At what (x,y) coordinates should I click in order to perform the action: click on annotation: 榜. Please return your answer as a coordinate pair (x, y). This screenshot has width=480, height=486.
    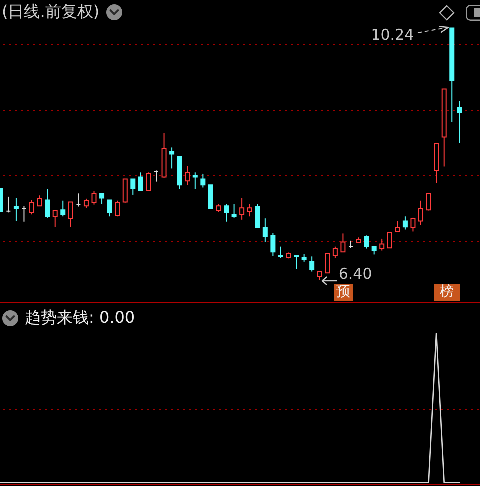
    Looking at the image, I should click on (447, 292).